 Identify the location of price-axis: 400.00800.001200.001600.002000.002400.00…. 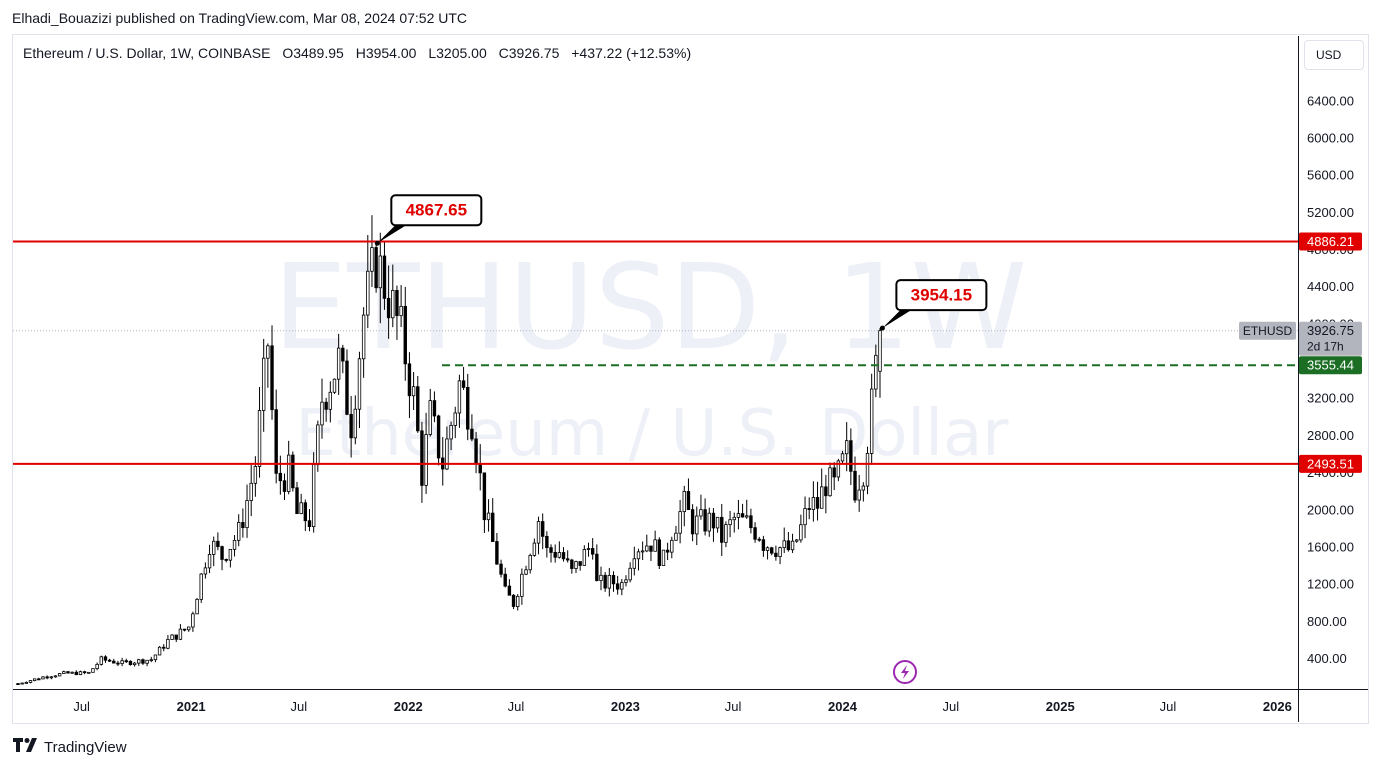
(1330, 379).